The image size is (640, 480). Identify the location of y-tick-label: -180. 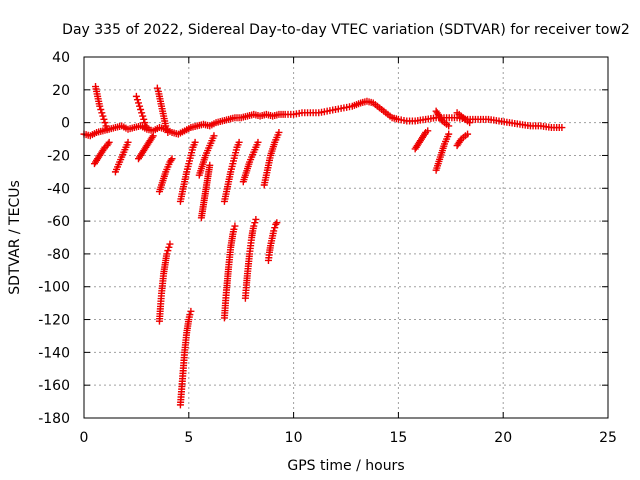
(54, 419).